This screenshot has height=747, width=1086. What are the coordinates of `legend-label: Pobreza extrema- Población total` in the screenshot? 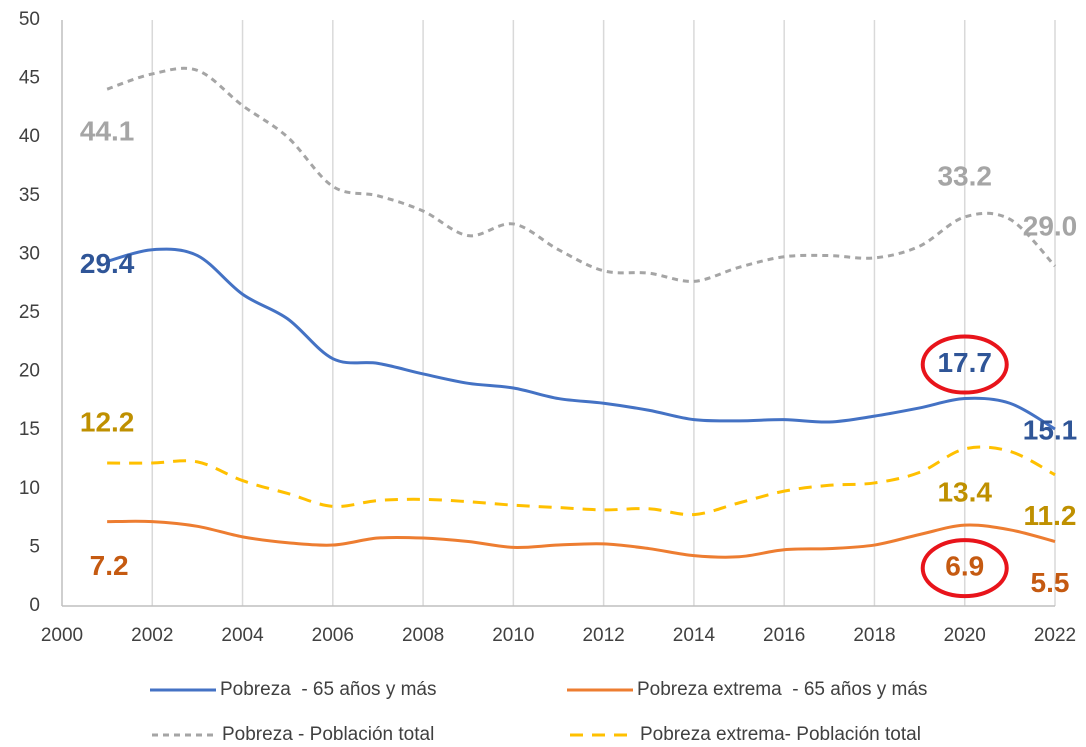 It's located at (780, 734).